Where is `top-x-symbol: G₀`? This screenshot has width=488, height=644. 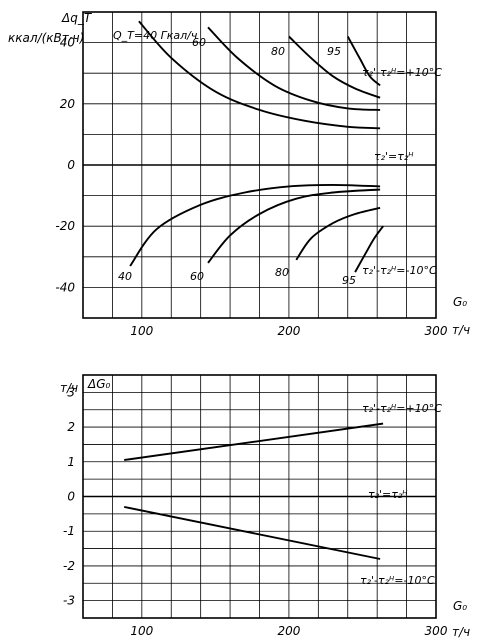 top-x-symbol: G₀ is located at coordinates (460, 302).